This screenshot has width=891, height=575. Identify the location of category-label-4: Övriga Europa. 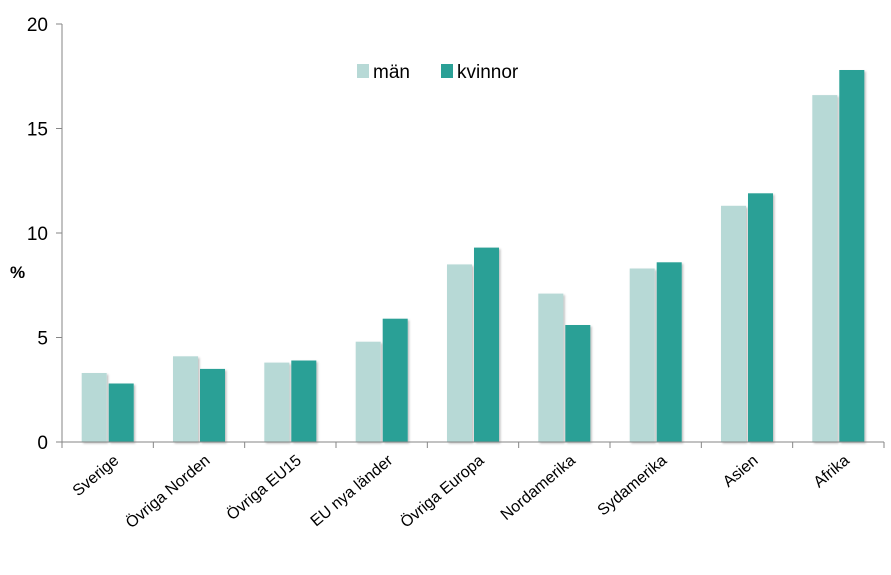
(442, 491).